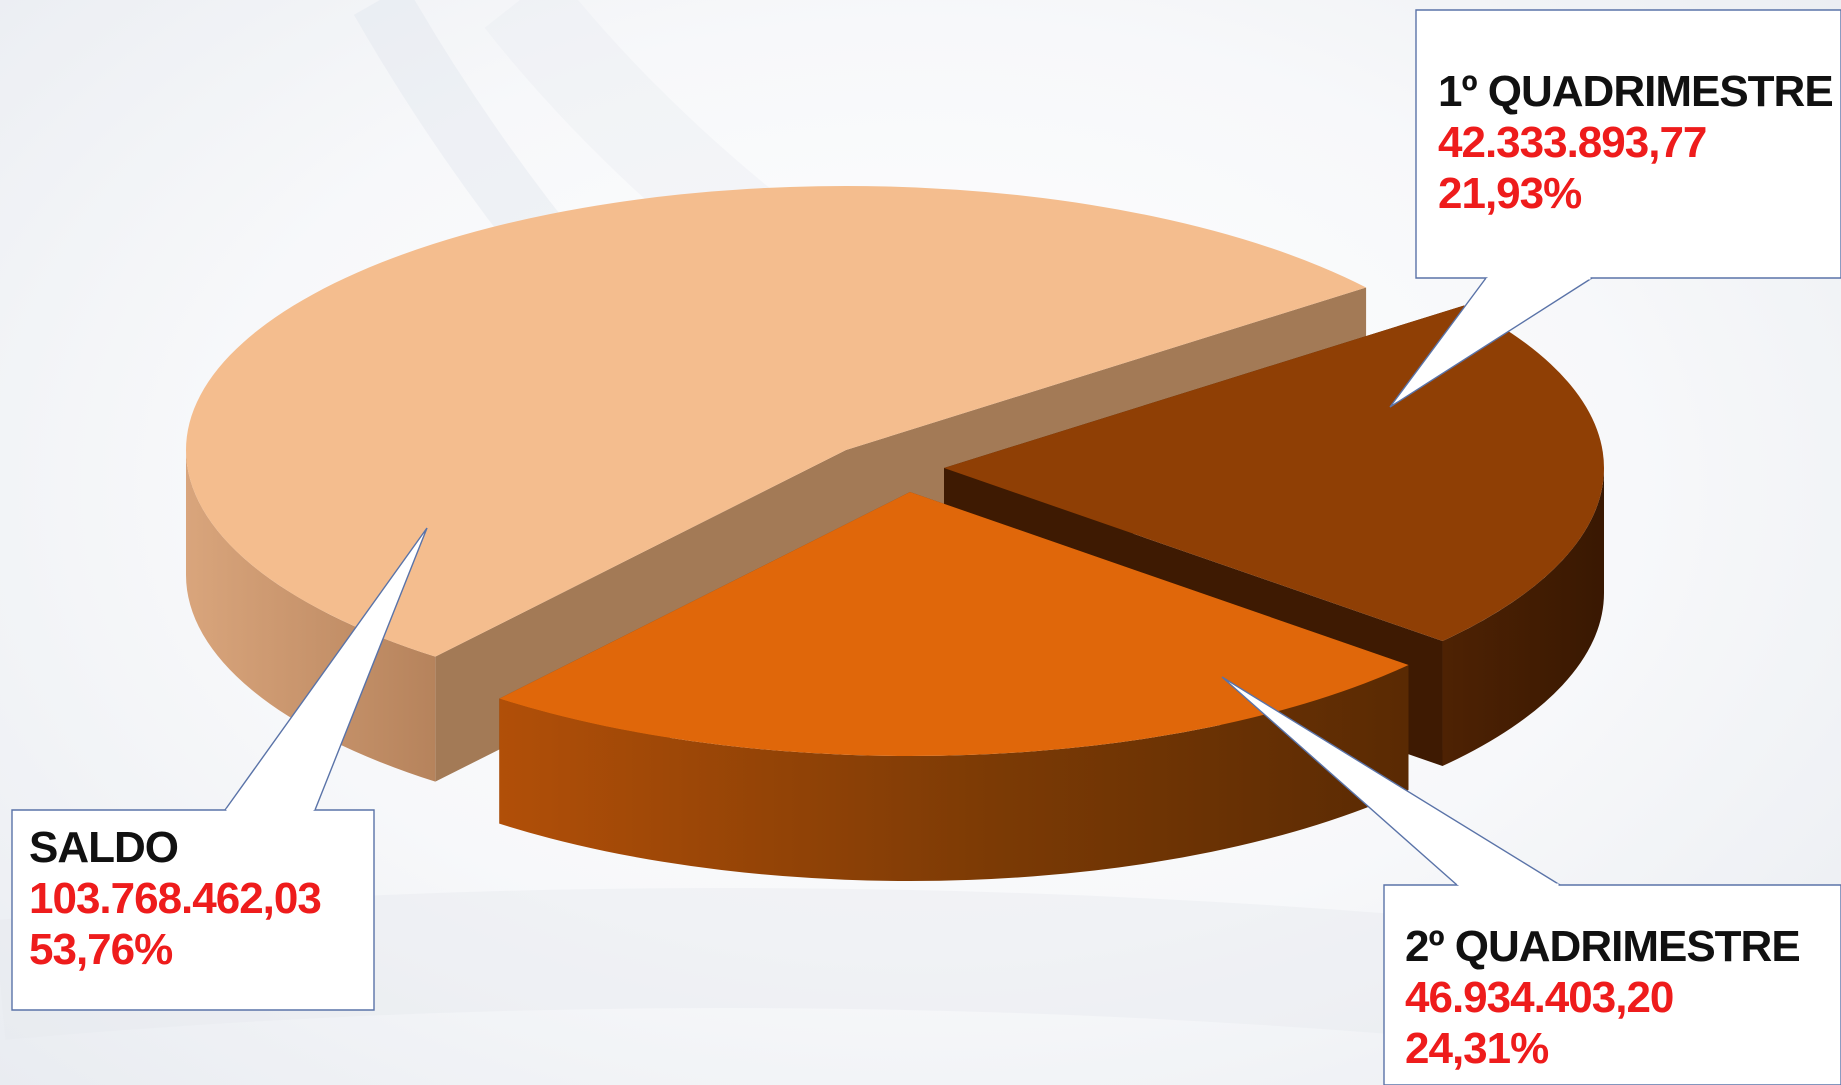 The height and width of the screenshot is (1085, 1841). I want to click on pie-top-q1, so click(1274, 473).